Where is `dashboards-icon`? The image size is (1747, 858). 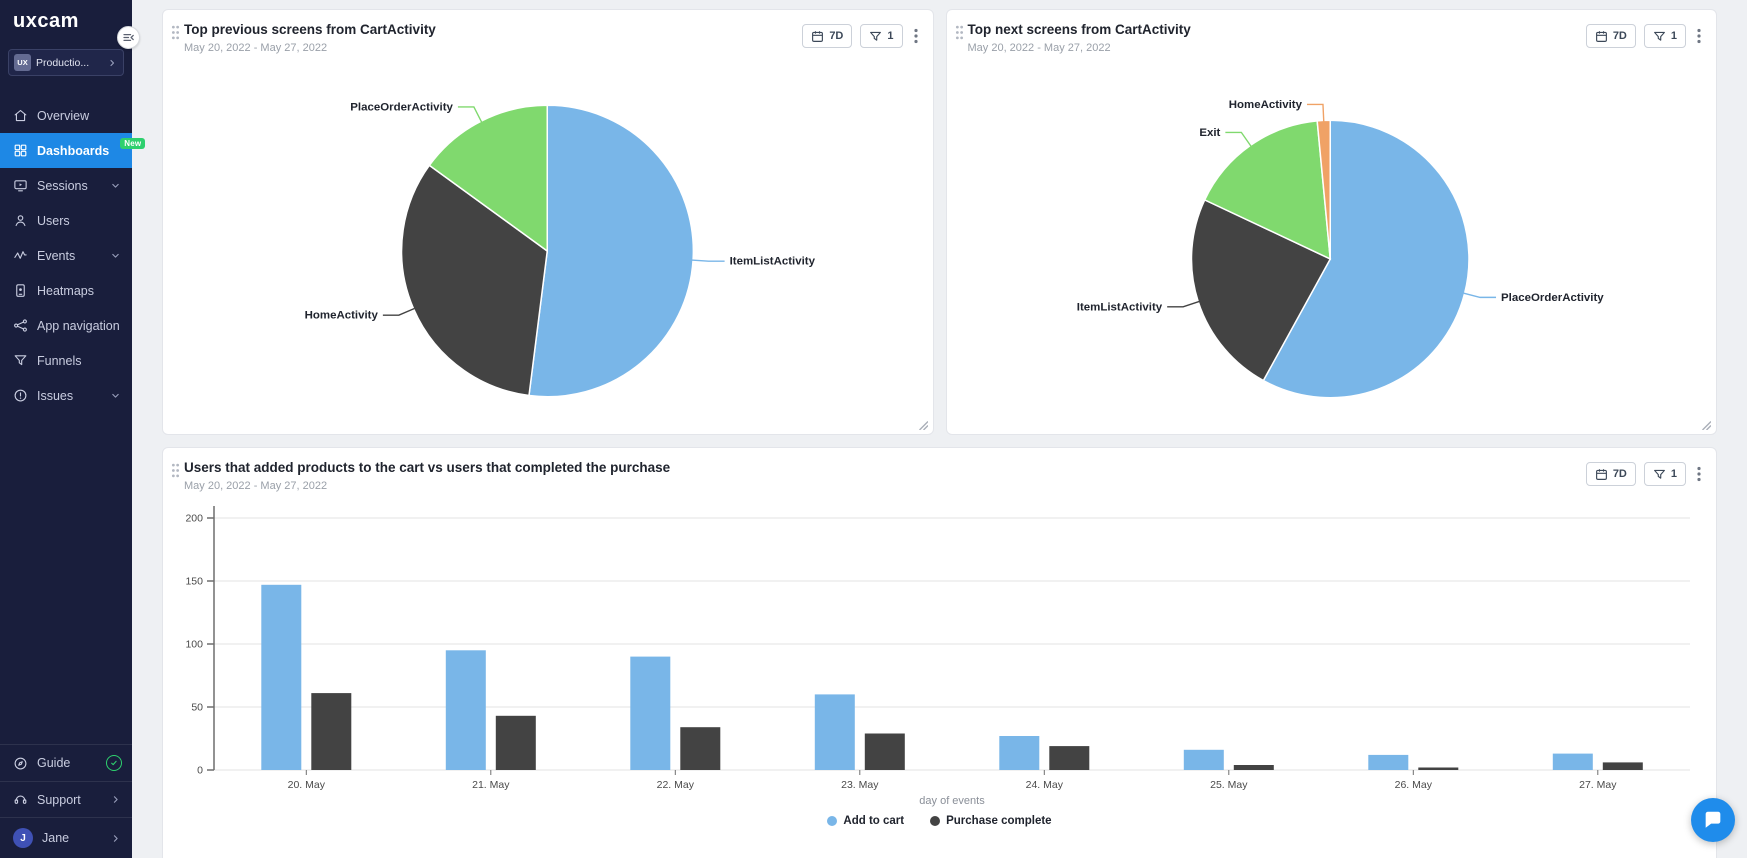 dashboards-icon is located at coordinates (20, 150).